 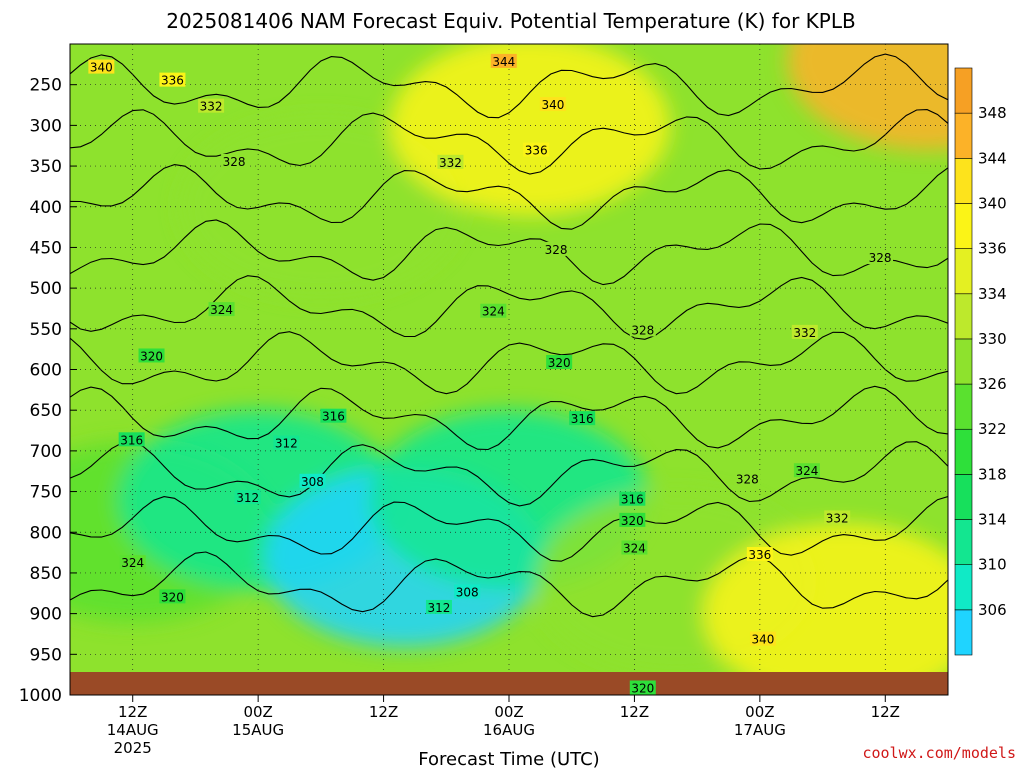 What do you see at coordinates (992, 429) in the screenshot?
I see `colorbar-tick-label: 322` at bounding box center [992, 429].